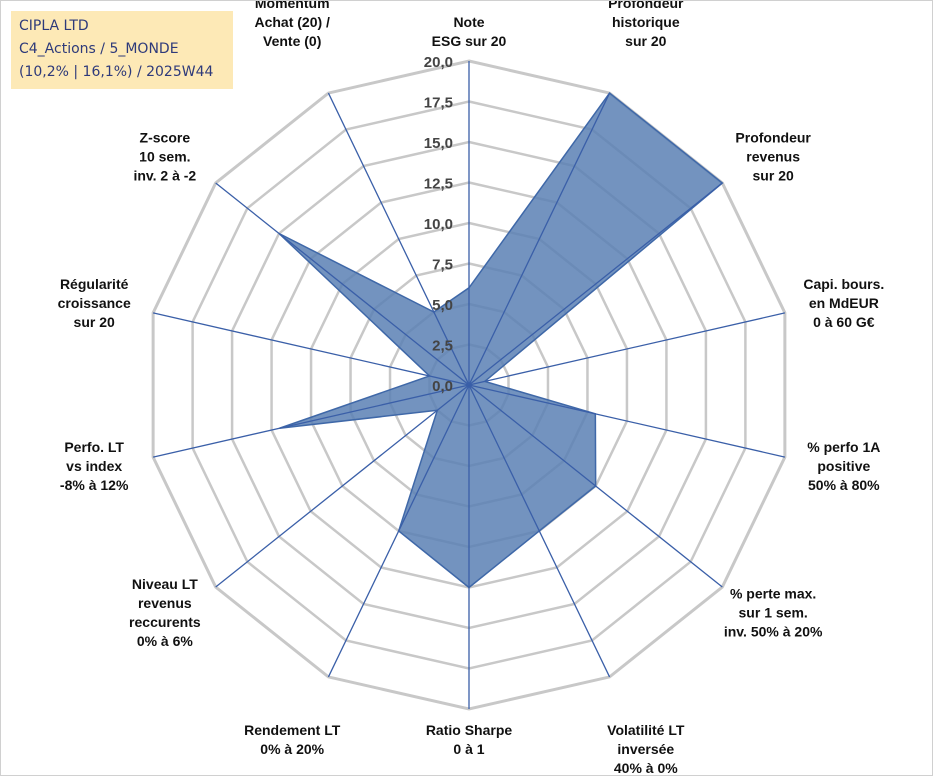 The image size is (933, 776). Describe the element at coordinates (438, 184) in the screenshot. I see `tick-label: 12,5` at that location.